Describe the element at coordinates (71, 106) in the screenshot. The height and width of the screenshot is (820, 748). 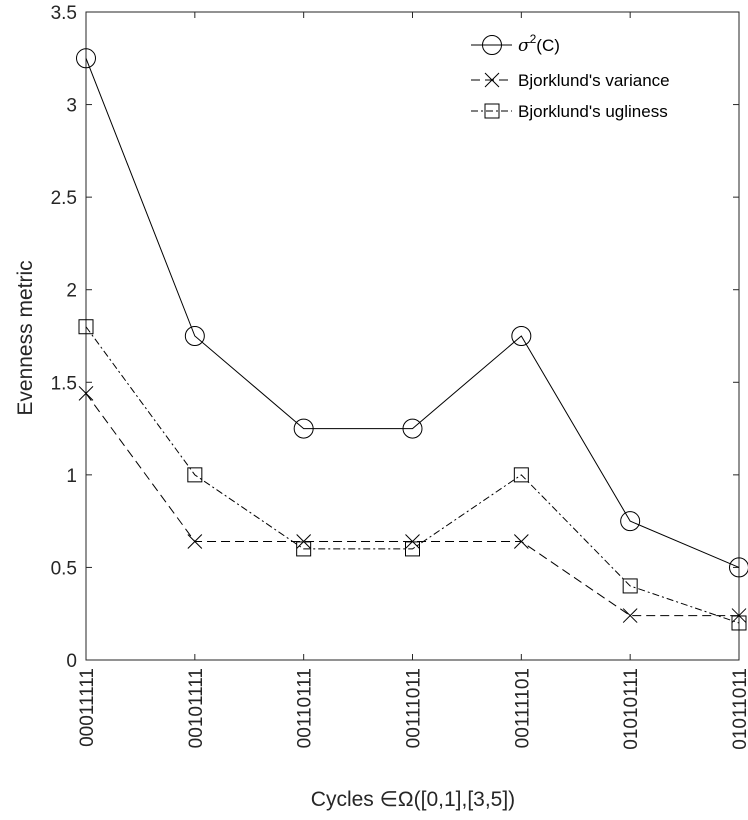
I see `y-tick-label: 3` at that location.